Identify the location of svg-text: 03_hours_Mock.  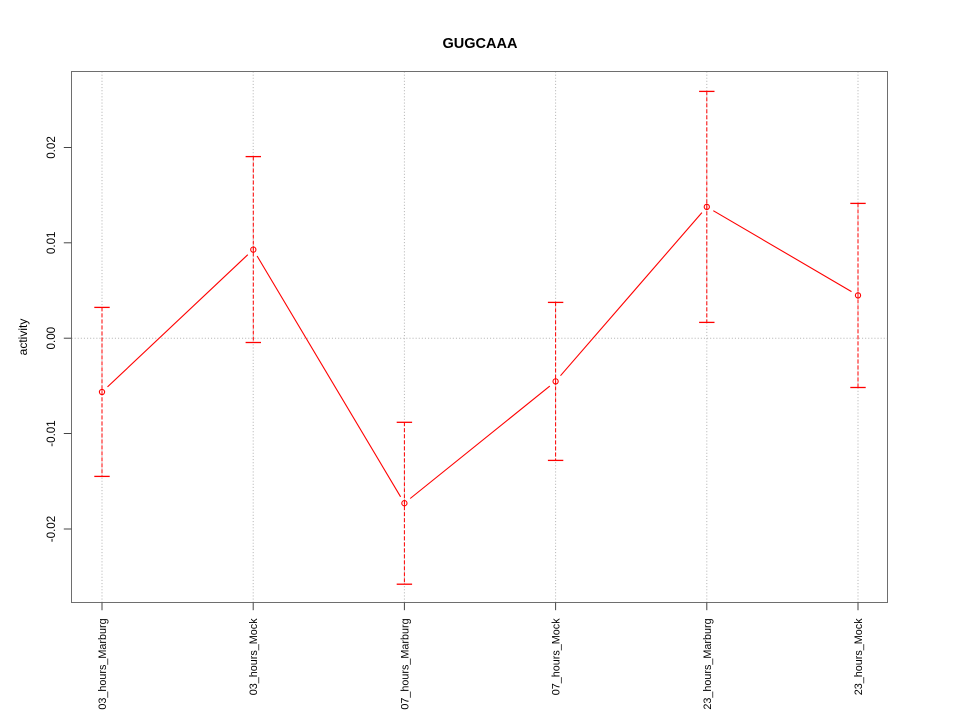
(254, 656).